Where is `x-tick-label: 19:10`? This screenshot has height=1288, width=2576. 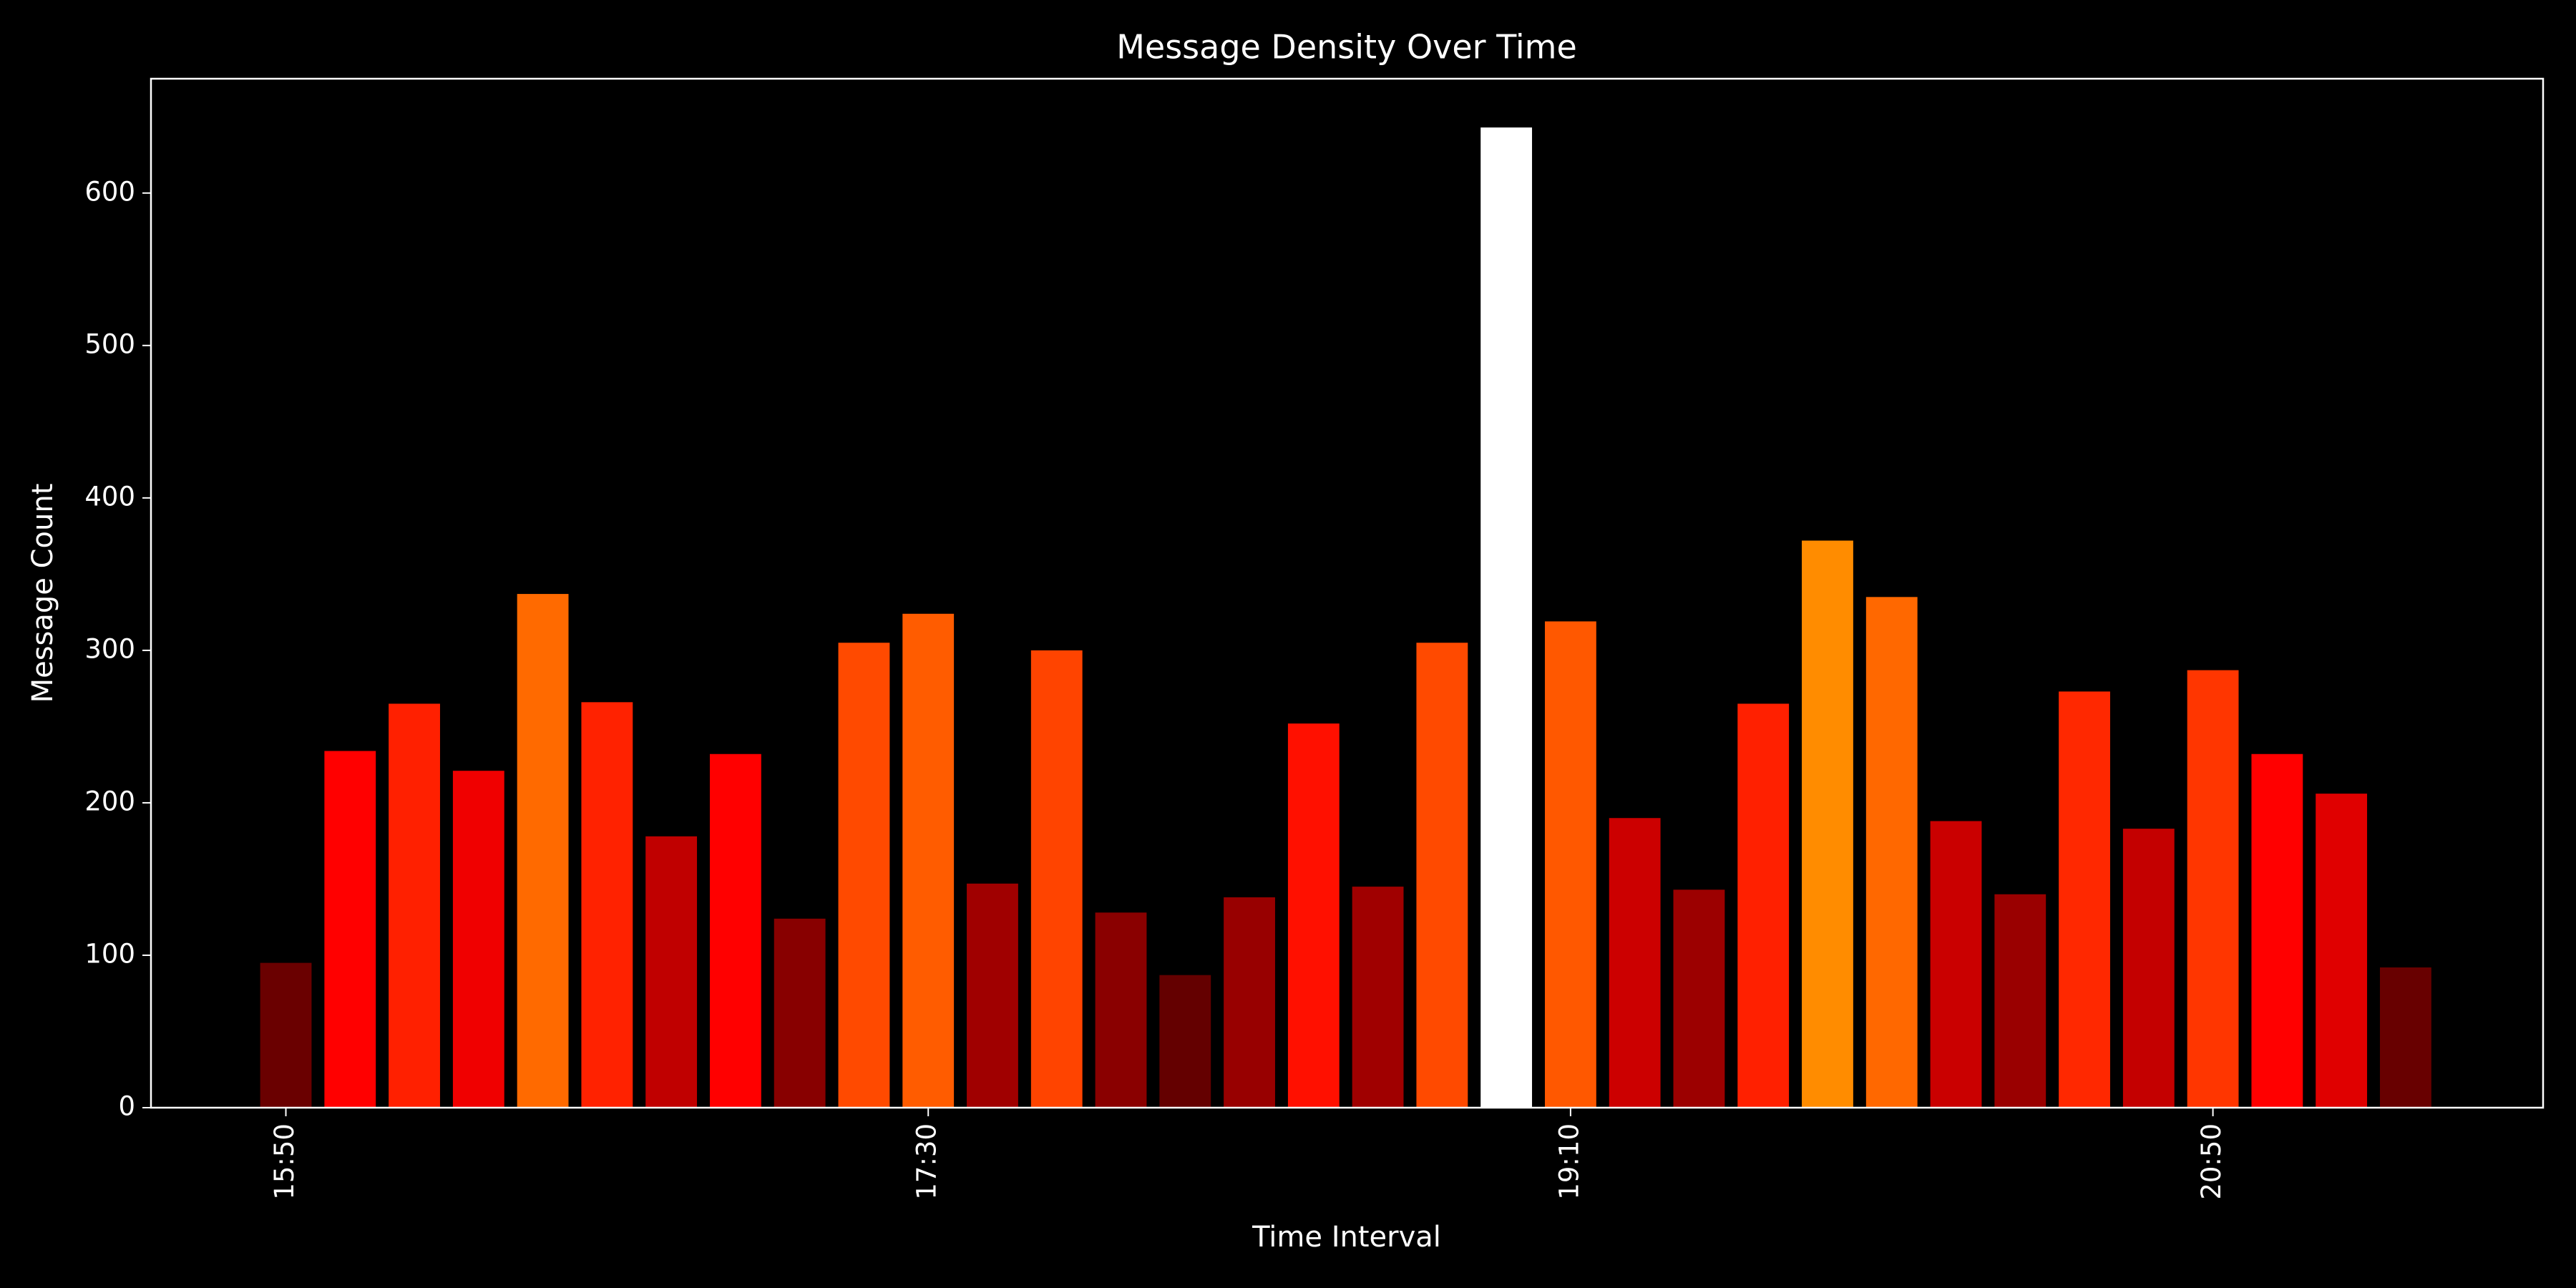 x-tick-label: 19:10 is located at coordinates (1568, 1161).